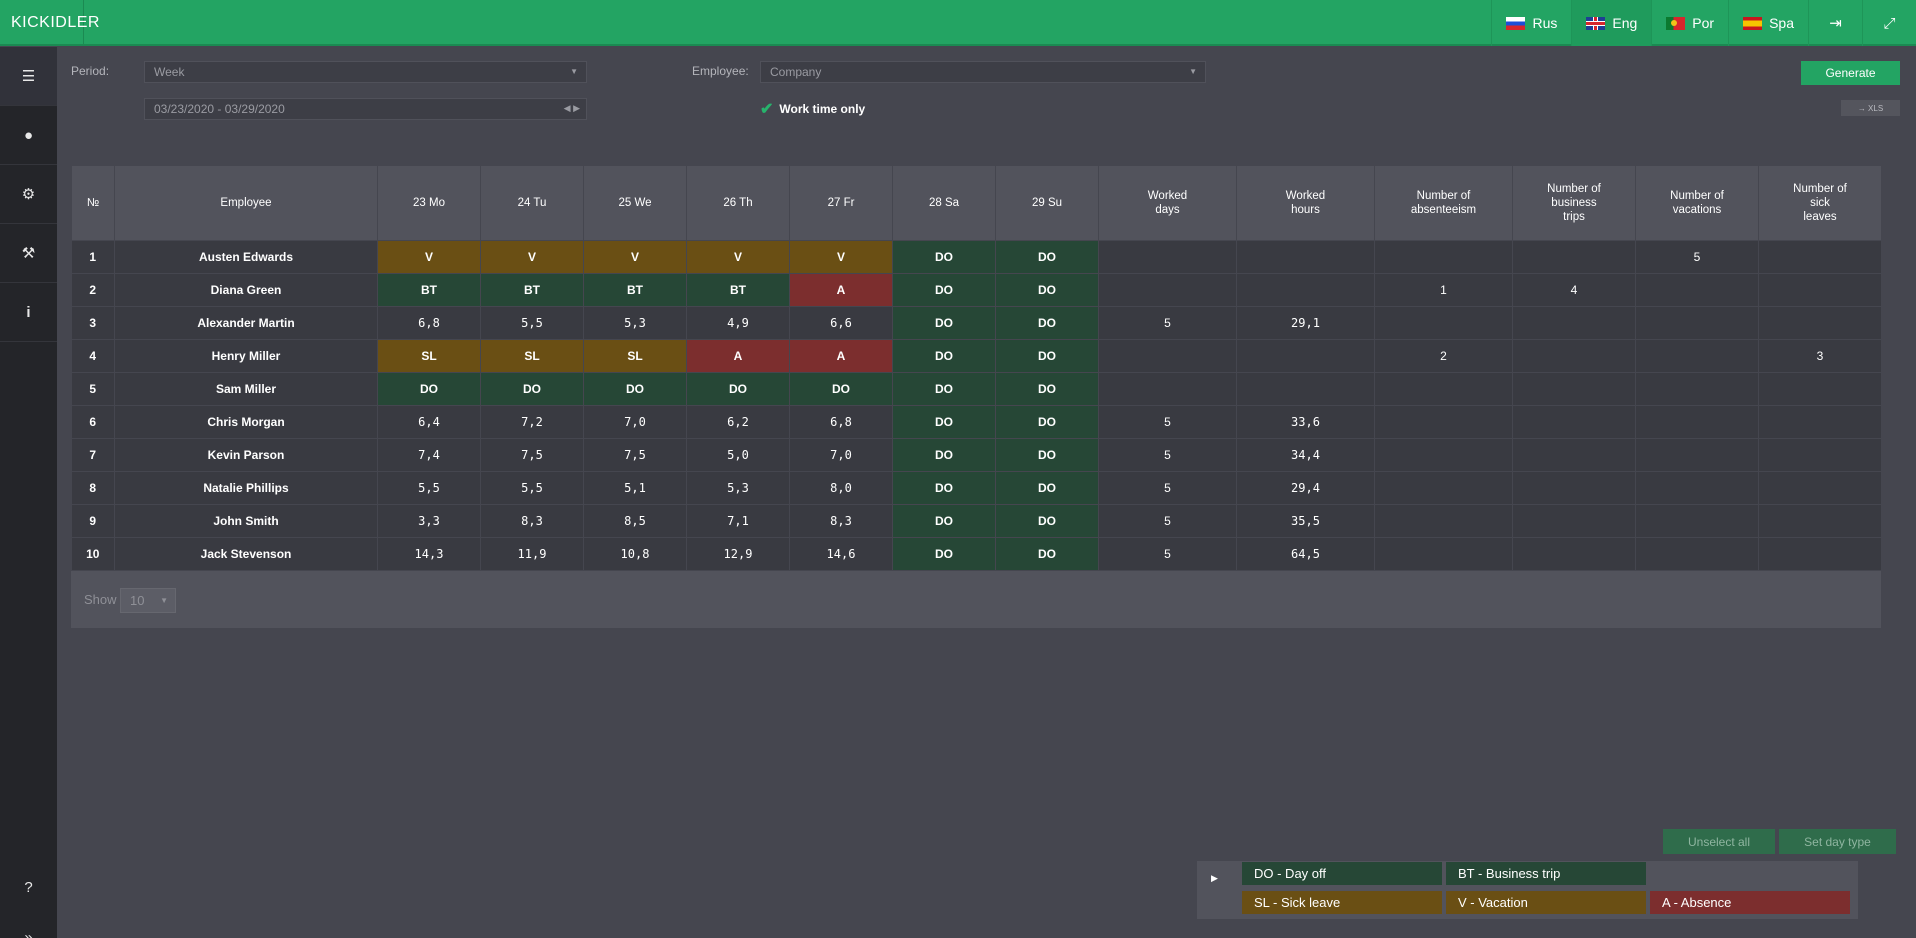 The width and height of the screenshot is (1916, 938). What do you see at coordinates (93, 521) in the screenshot?
I see `row-number: 9` at bounding box center [93, 521].